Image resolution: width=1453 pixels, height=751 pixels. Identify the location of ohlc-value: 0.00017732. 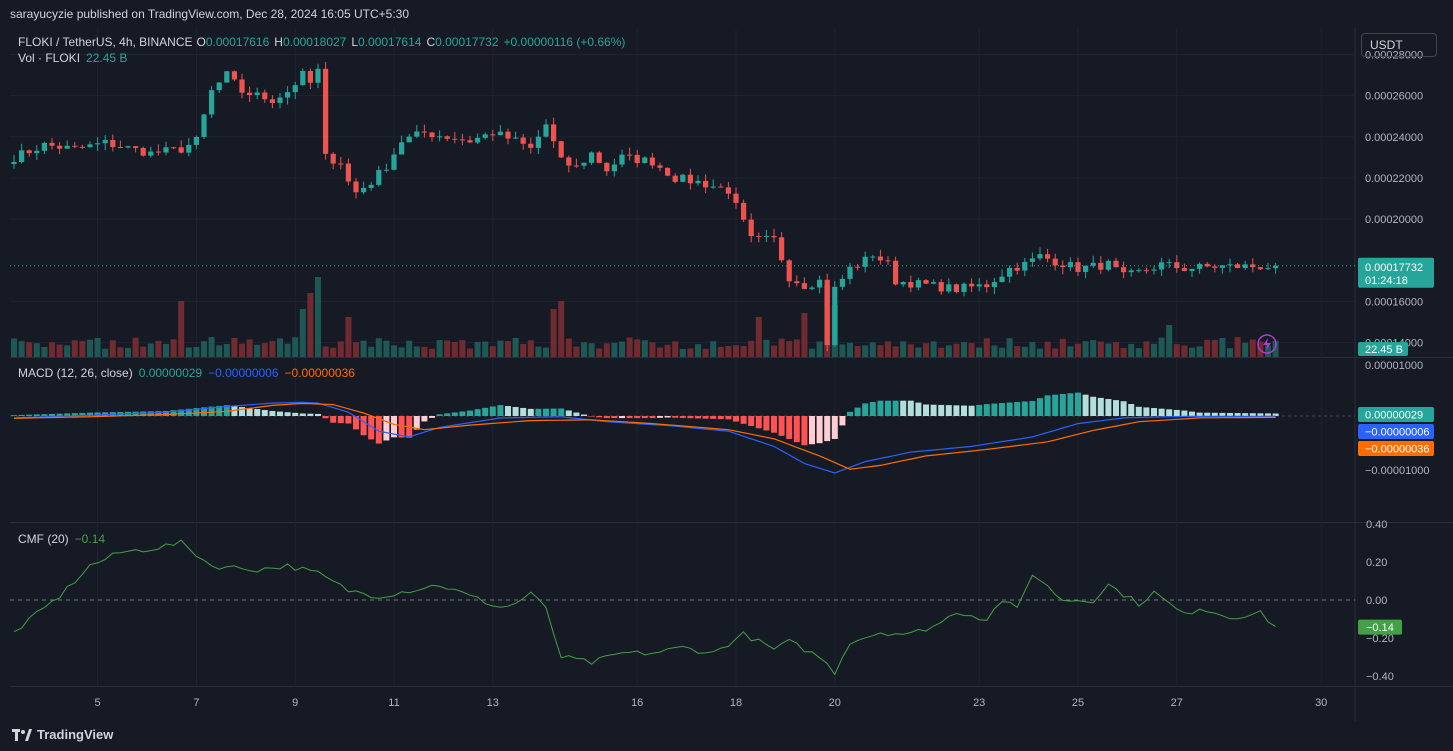
(467, 42).